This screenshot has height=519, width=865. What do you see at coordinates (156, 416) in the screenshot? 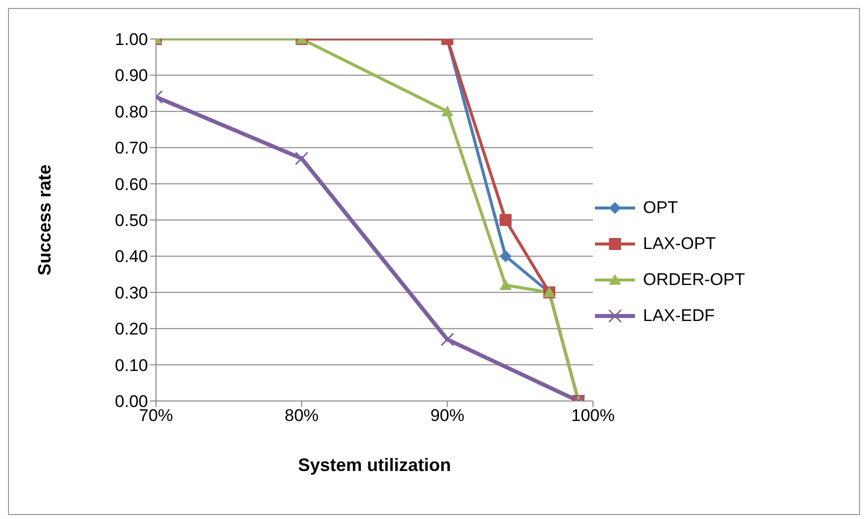
I see `x-tick-label: 70%` at bounding box center [156, 416].